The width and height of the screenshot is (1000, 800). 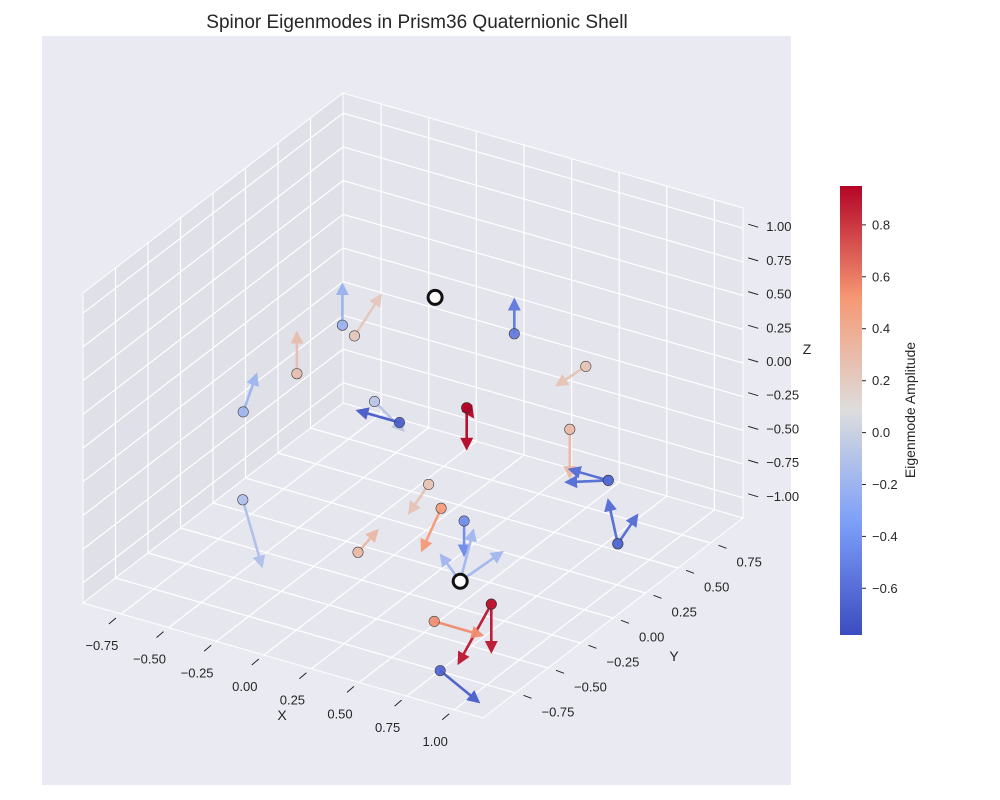 I want to click on y-tick-label: 0.25, so click(x=684, y=611).